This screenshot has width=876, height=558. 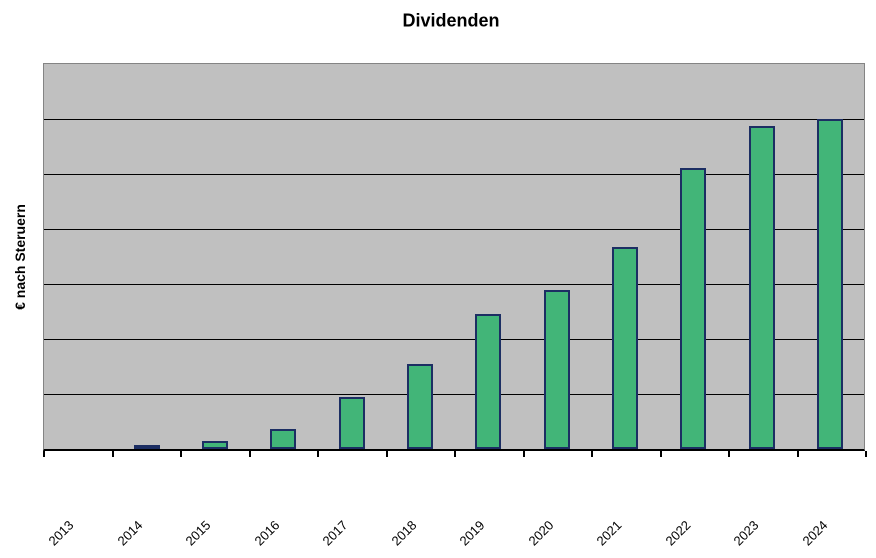 I want to click on bar-2018, so click(x=420, y=406).